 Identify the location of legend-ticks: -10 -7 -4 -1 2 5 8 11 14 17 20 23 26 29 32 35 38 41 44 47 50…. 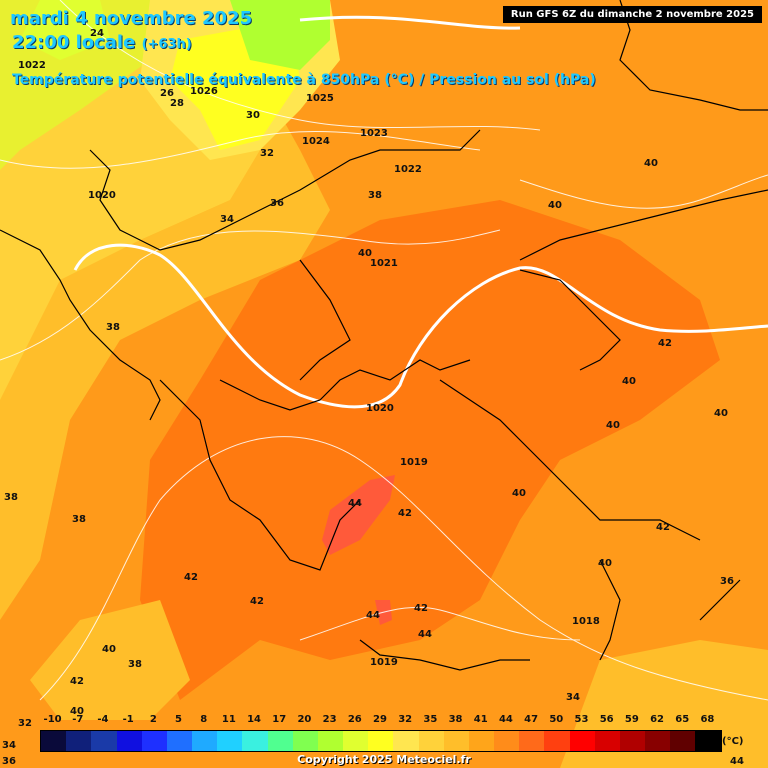
(380, 721).